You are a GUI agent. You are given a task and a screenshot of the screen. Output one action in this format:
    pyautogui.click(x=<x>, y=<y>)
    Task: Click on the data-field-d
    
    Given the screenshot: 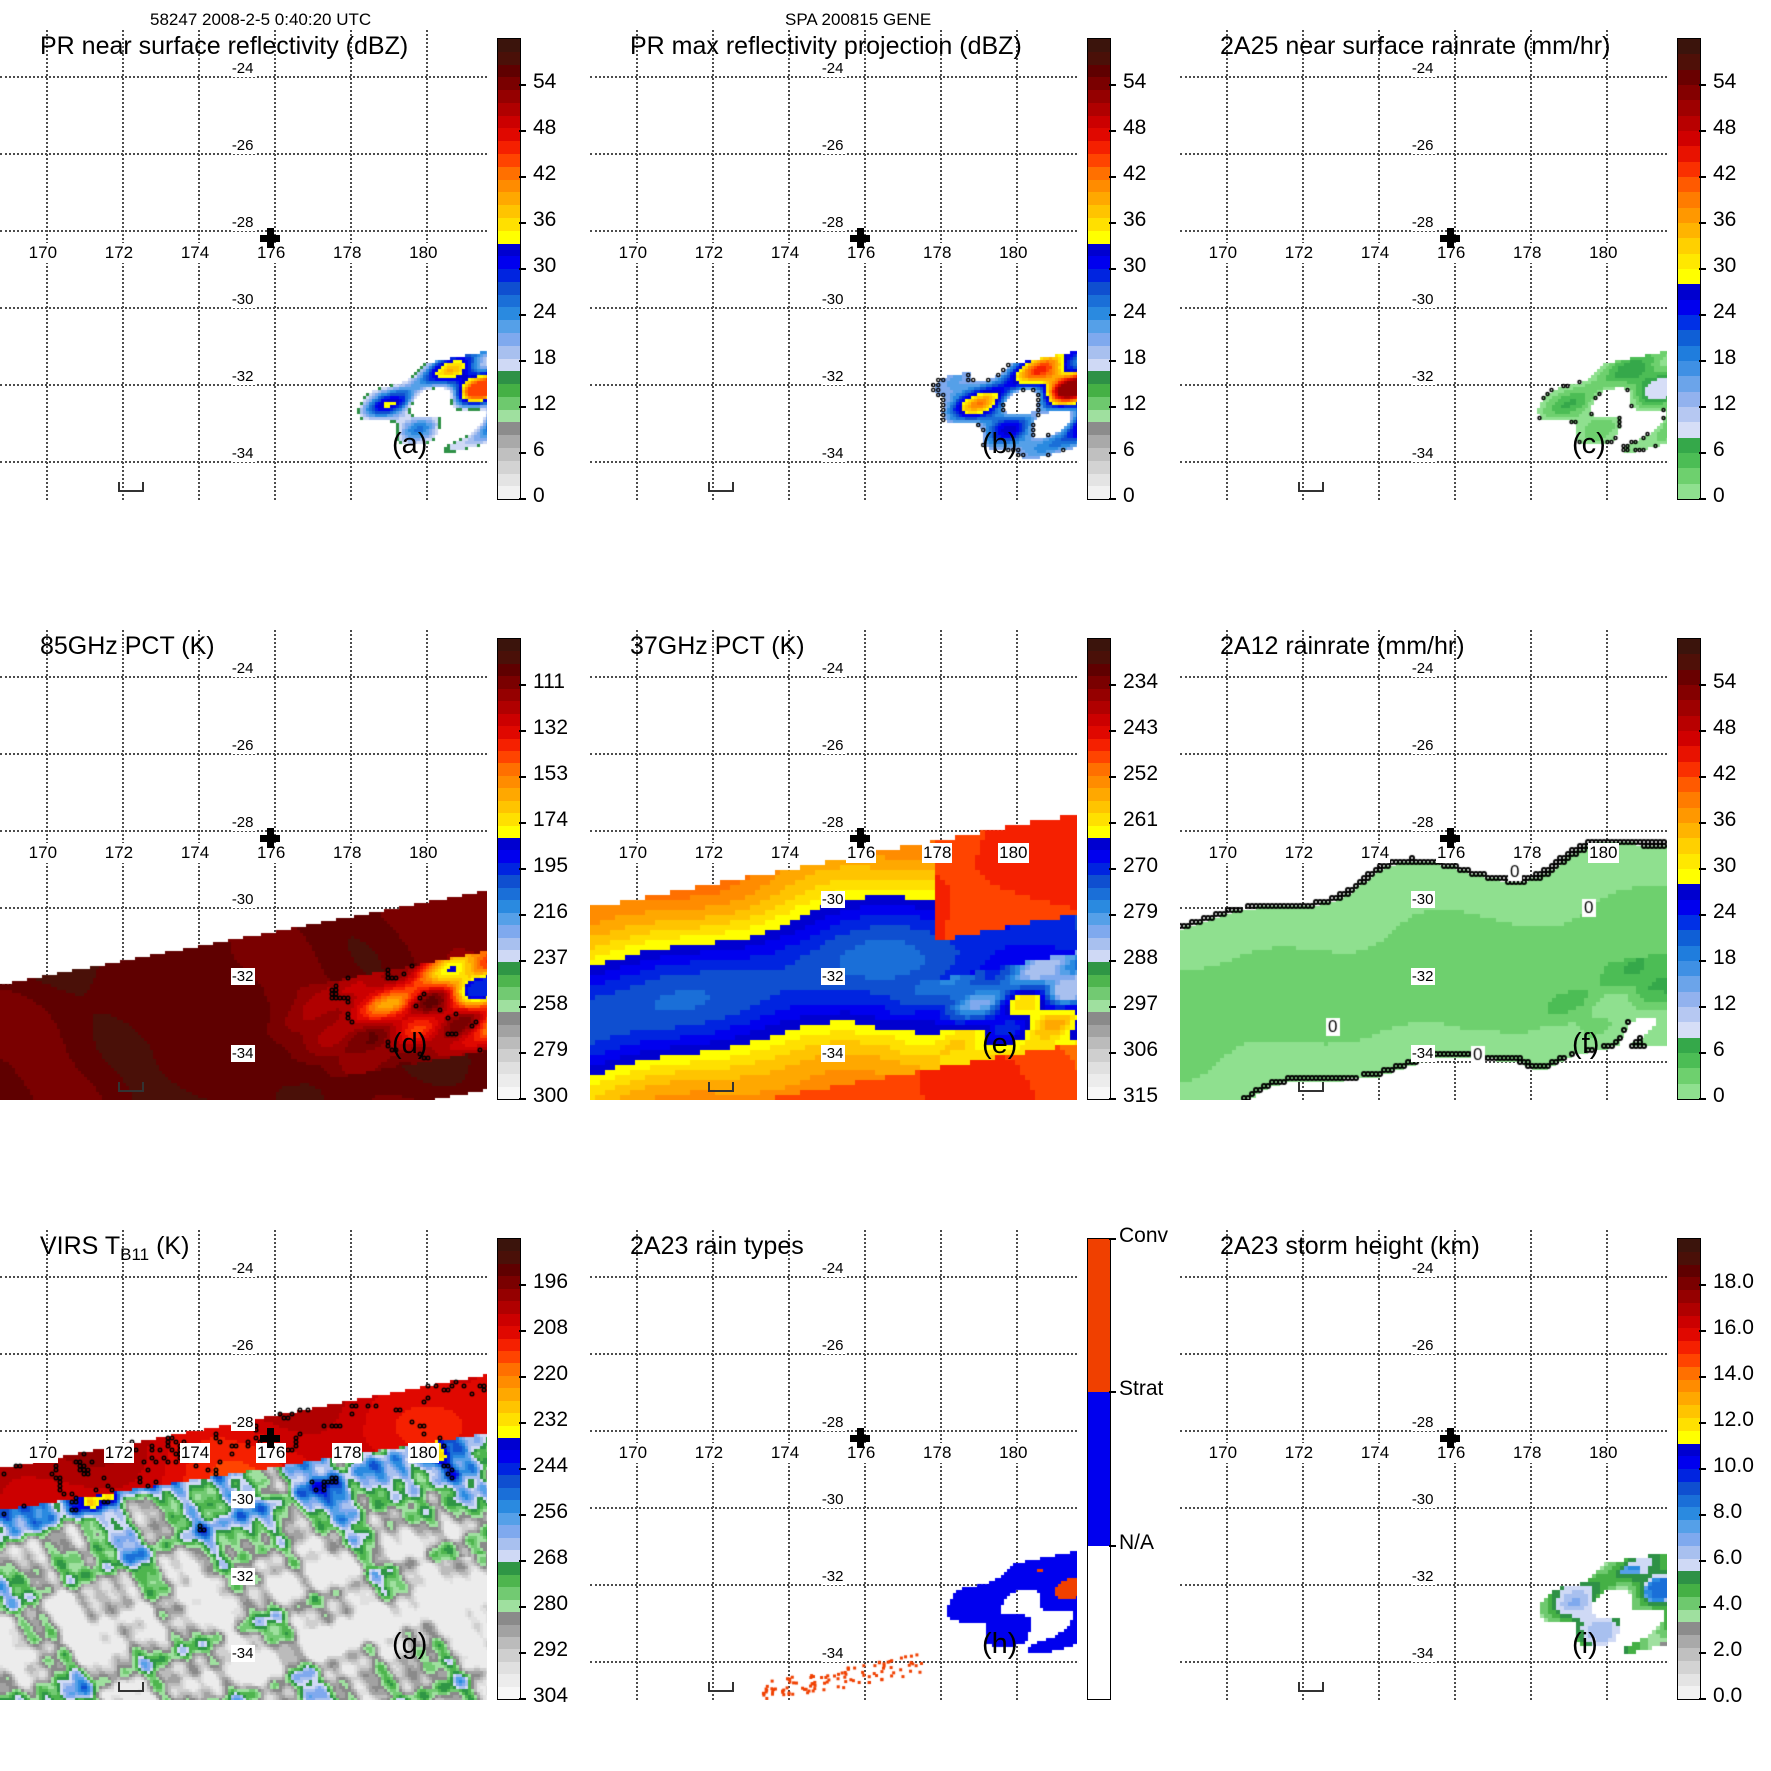 What is the action you would take?
    pyautogui.click(x=243, y=865)
    